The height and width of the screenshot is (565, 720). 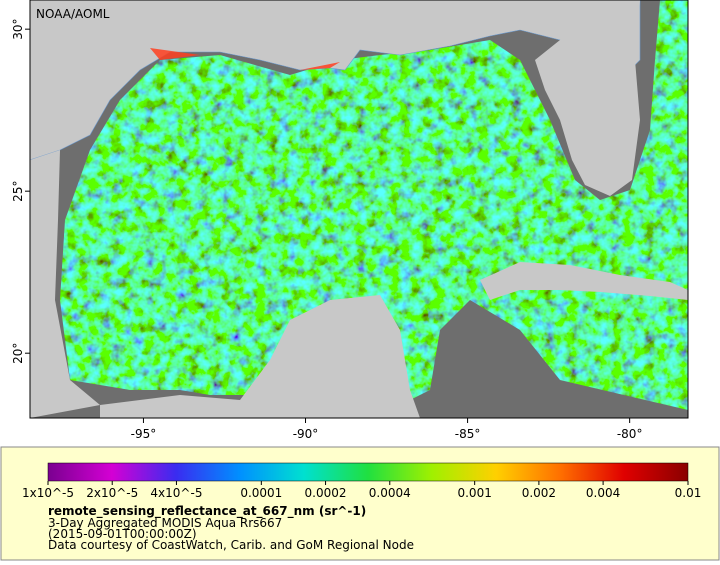 What do you see at coordinates (122, 534) in the screenshot?
I see `legend-line: (2015-09-01T00:00:00Z)` at bounding box center [122, 534].